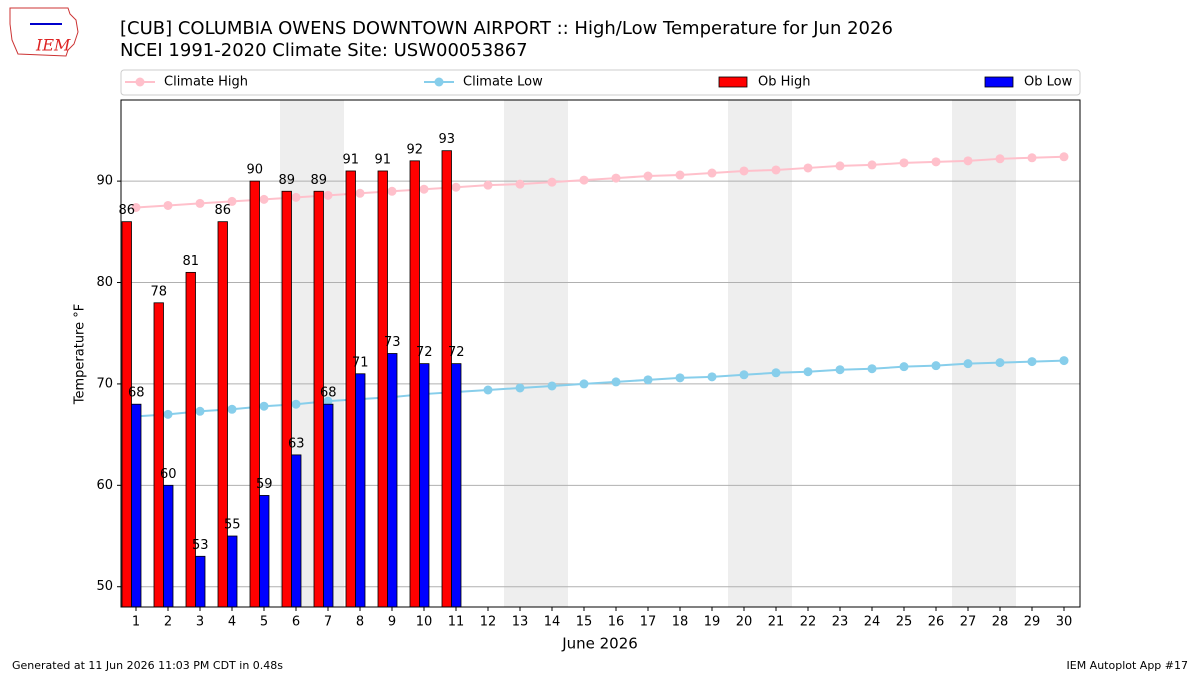 Image resolution: width=1200 pixels, height=675 pixels. Describe the element at coordinates (286, 180) in the screenshot. I see `data-label: 89` at that location.